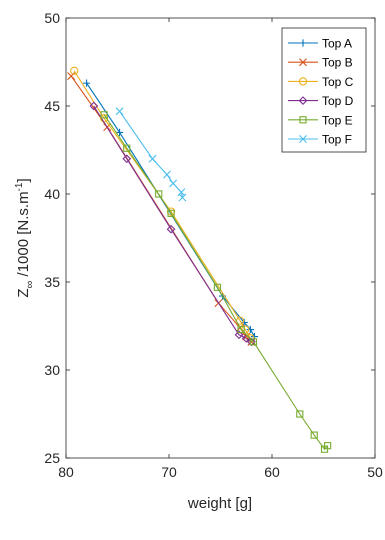 This screenshot has width=385, height=540. I want to click on series-top-f, so click(151, 154).